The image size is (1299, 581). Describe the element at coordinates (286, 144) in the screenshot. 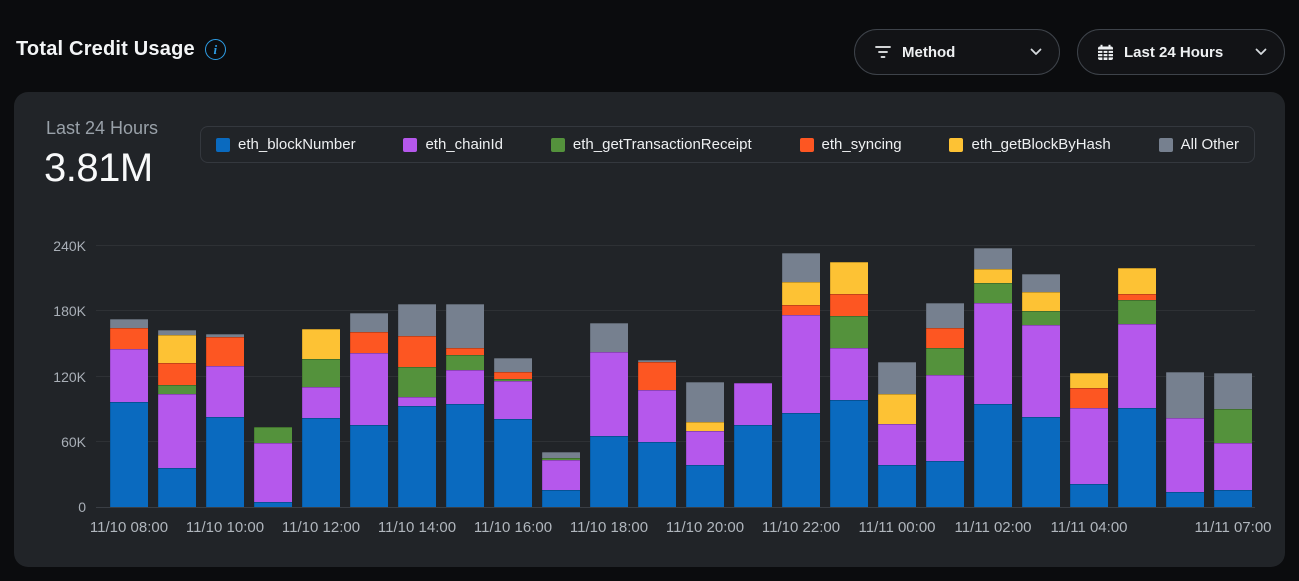

I see `legend-item-eth_blockNumber: eth_blockNumber` at that location.